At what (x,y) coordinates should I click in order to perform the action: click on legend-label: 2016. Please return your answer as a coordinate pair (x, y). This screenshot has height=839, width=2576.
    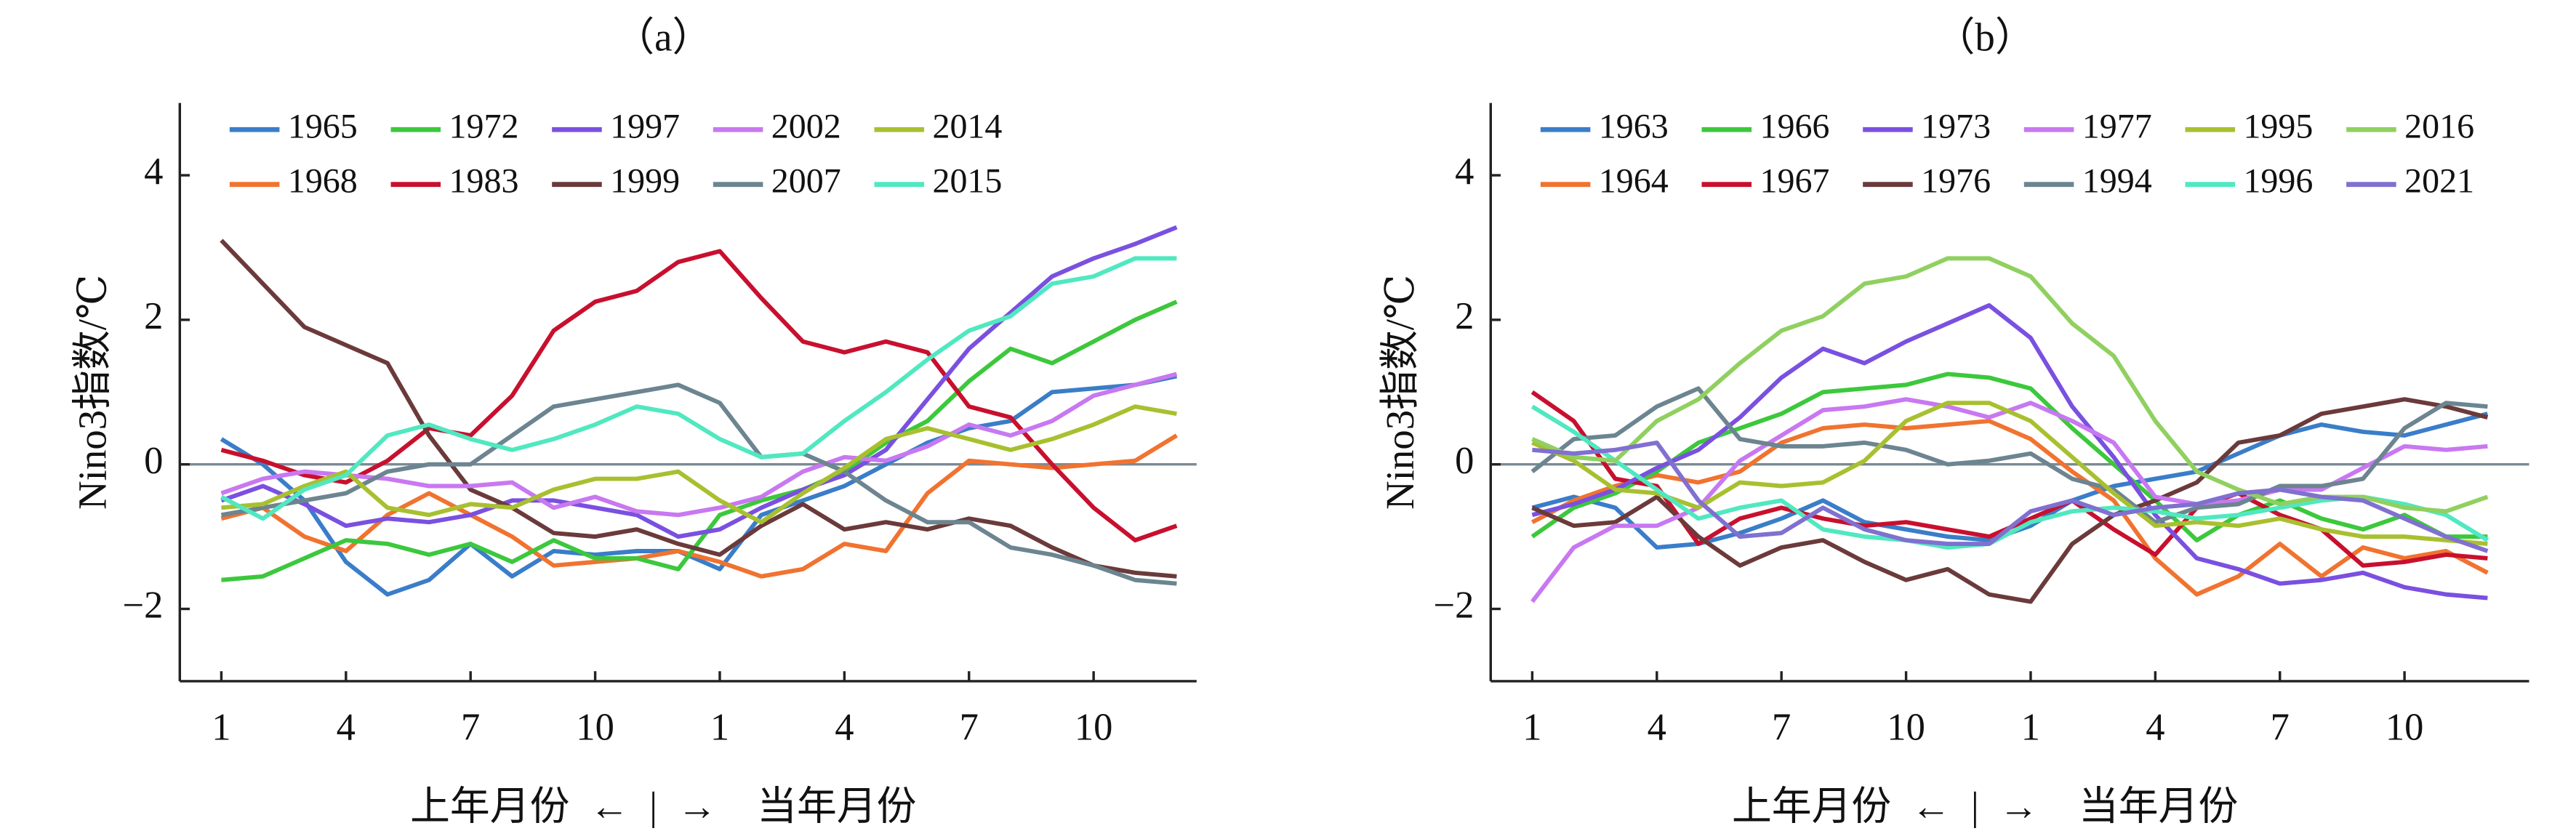
    Looking at the image, I should click on (2439, 126).